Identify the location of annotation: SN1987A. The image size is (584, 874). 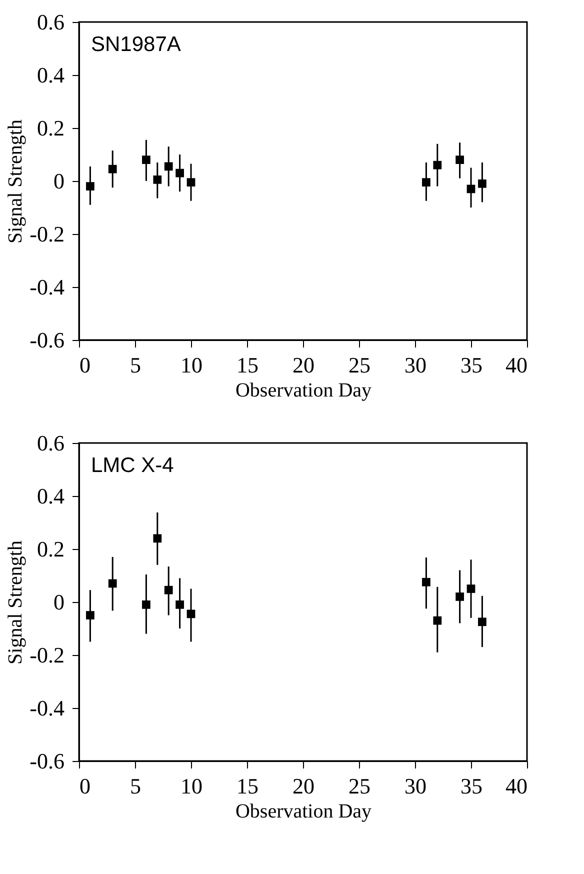
(136, 44).